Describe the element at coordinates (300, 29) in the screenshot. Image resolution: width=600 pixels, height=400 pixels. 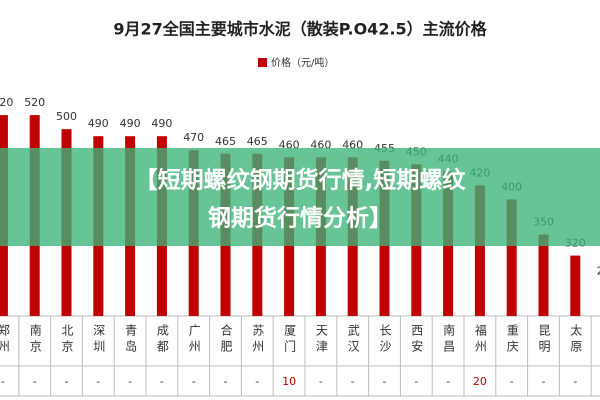
I see `chart-title: 9月27全国主要城市水泥（散装P.O42.5）主流价格` at that location.